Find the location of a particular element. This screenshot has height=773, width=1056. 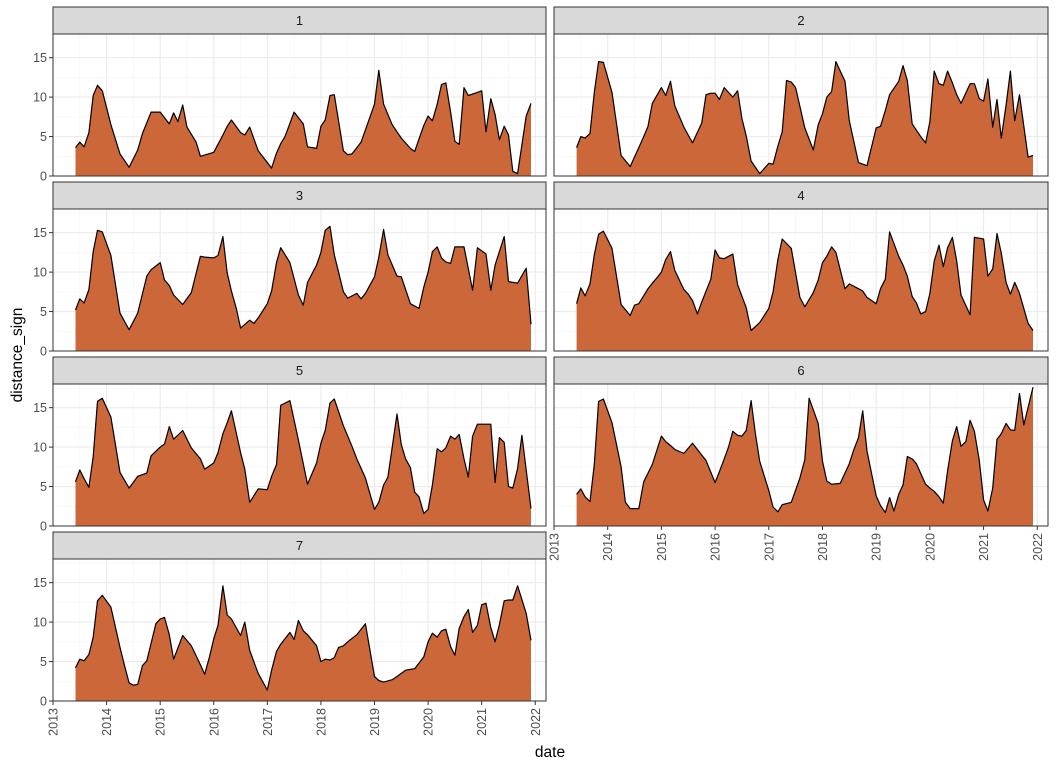

facet-strip-label: 7 is located at coordinates (299, 545).